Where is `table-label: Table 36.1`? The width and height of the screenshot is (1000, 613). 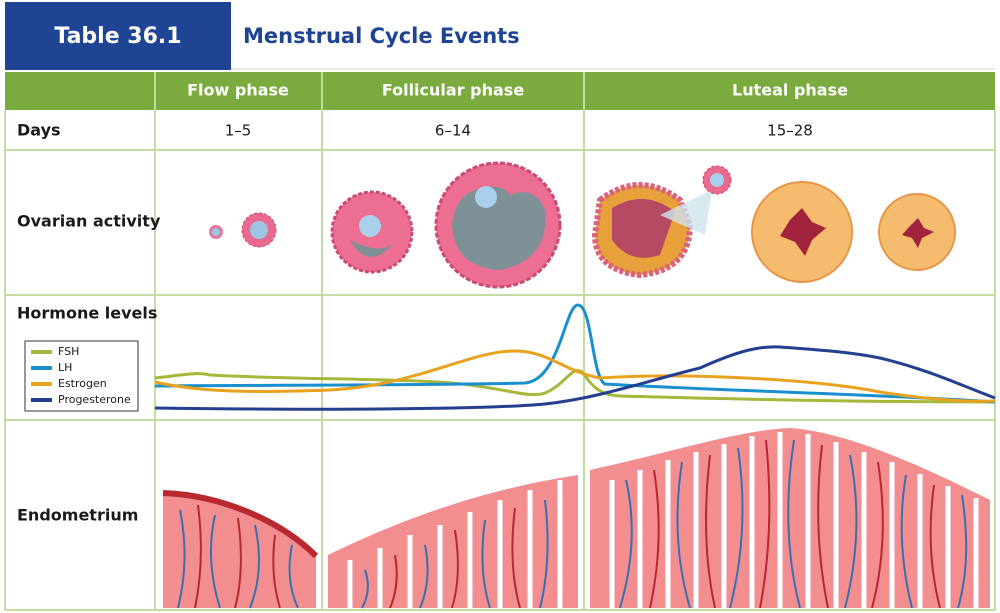 table-label: Table 36.1 is located at coordinates (117, 36).